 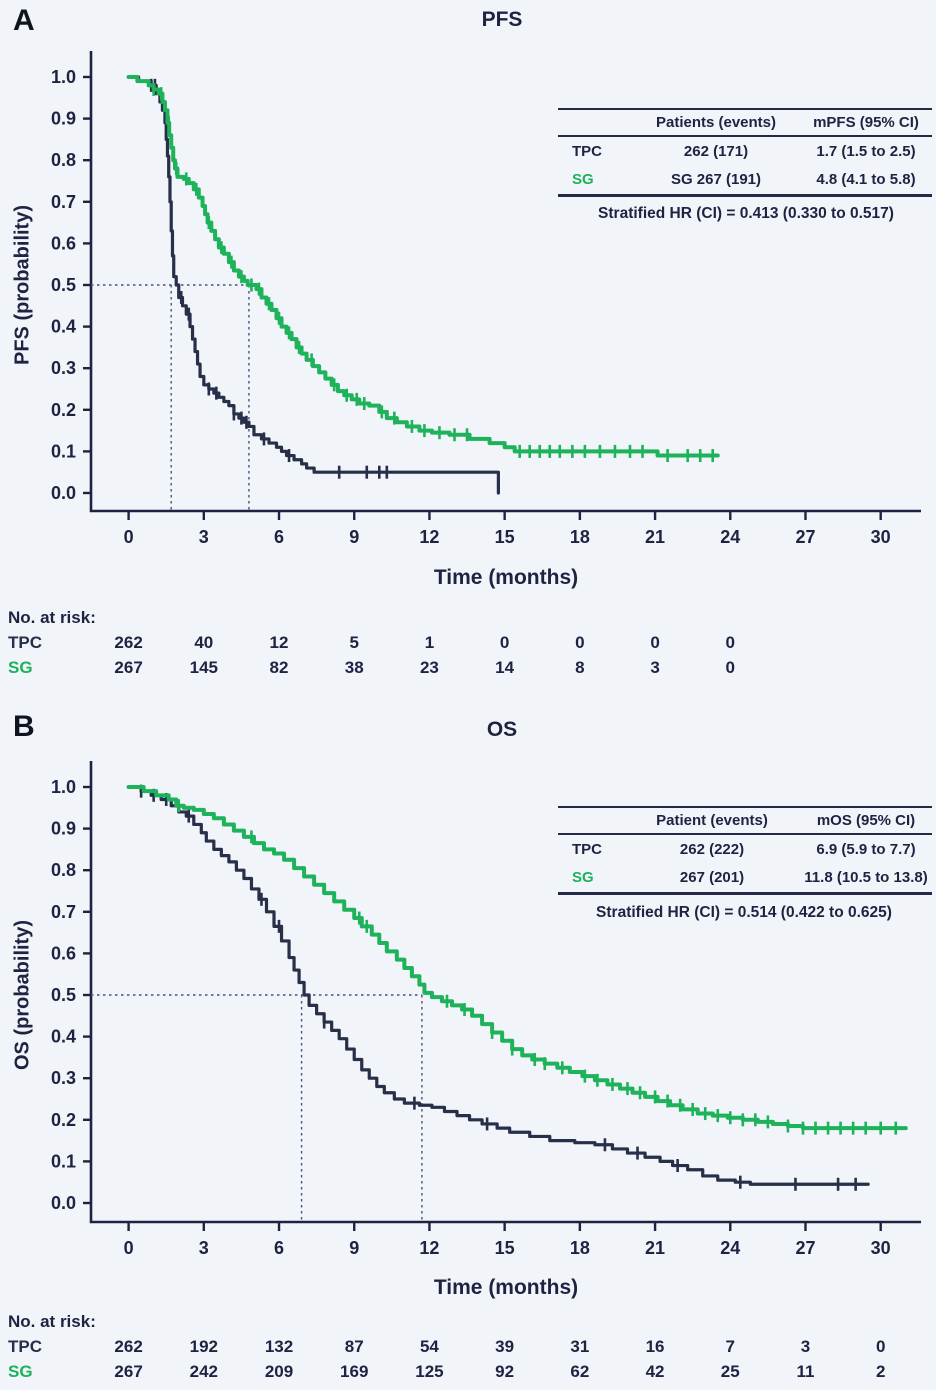 I want to click on svg-text: 9, so click(x=354, y=1248).